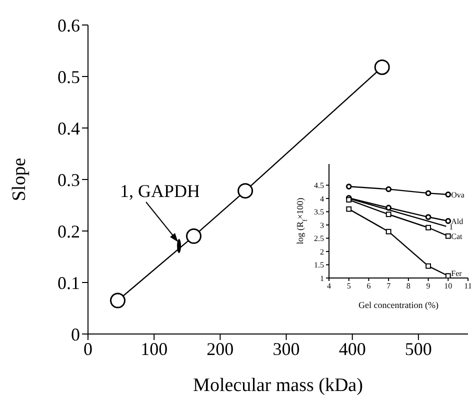 The width and height of the screenshot is (471, 401). What do you see at coordinates (348, 286) in the screenshot?
I see `x-tick-label: 5` at bounding box center [348, 286].